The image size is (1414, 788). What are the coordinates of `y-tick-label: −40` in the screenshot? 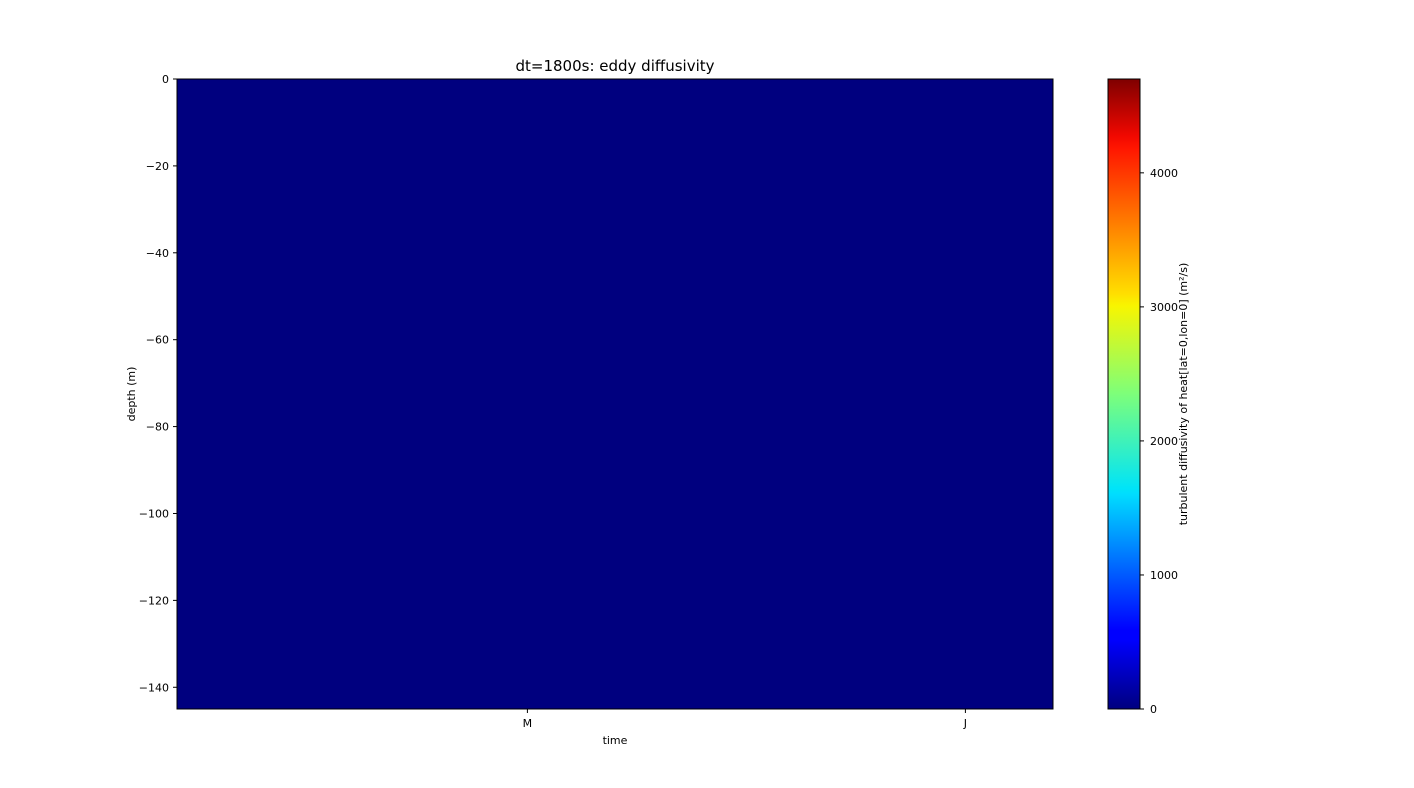 It's located at (157, 253).